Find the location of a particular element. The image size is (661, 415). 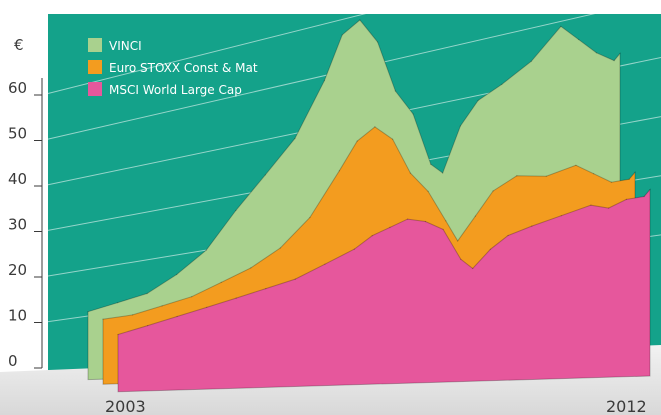

legend-label: Euro STOXX Const & Mat is located at coordinates (183, 68).